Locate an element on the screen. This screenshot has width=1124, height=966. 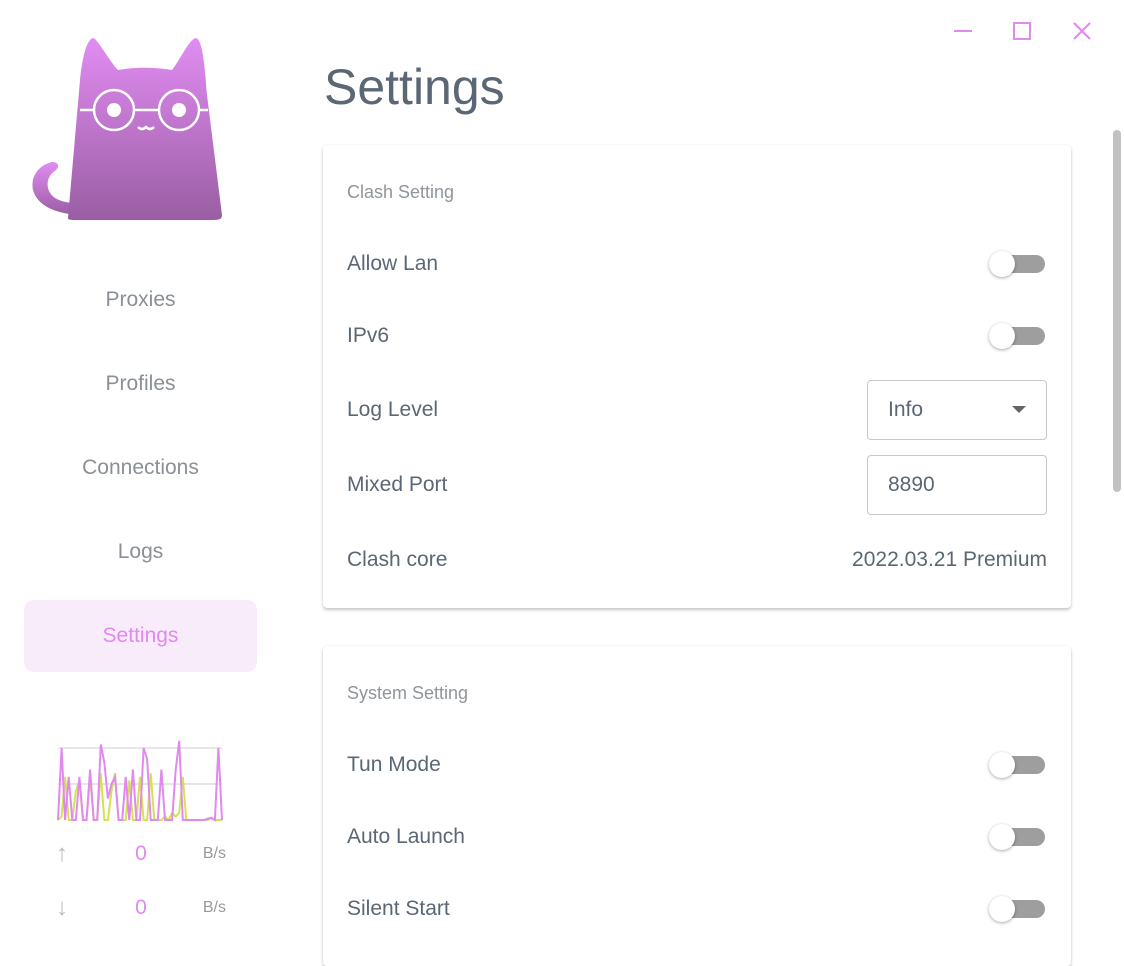
ipv6-label: IPv6 is located at coordinates (368, 335).